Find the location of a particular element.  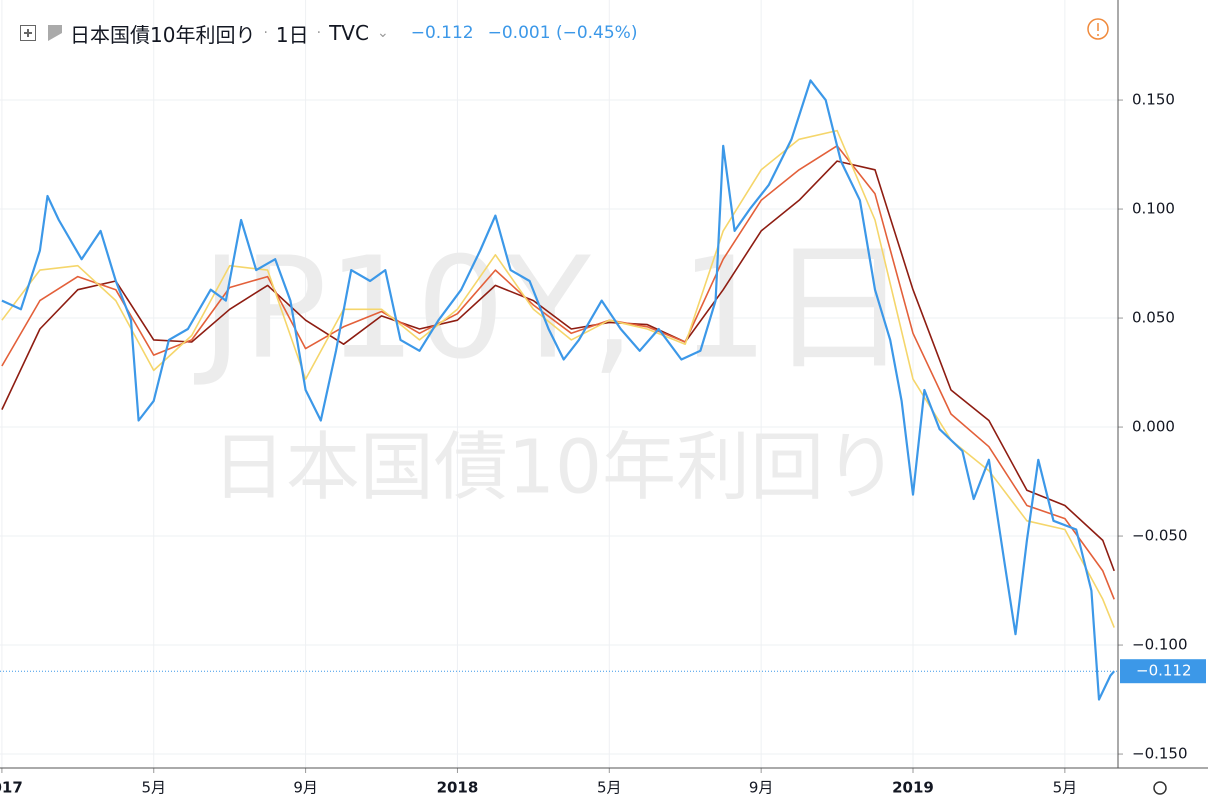

x-tick-label: 2018 is located at coordinates (458, 788).